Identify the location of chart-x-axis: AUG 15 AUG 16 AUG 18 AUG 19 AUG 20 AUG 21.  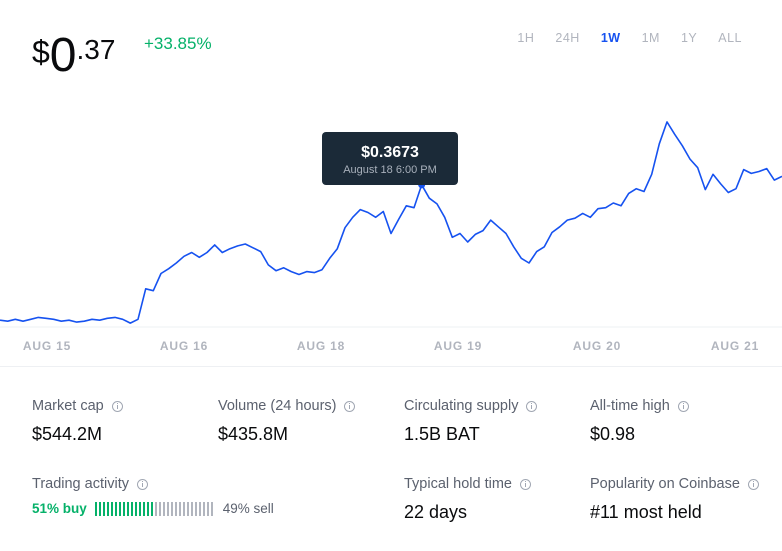
(391, 346).